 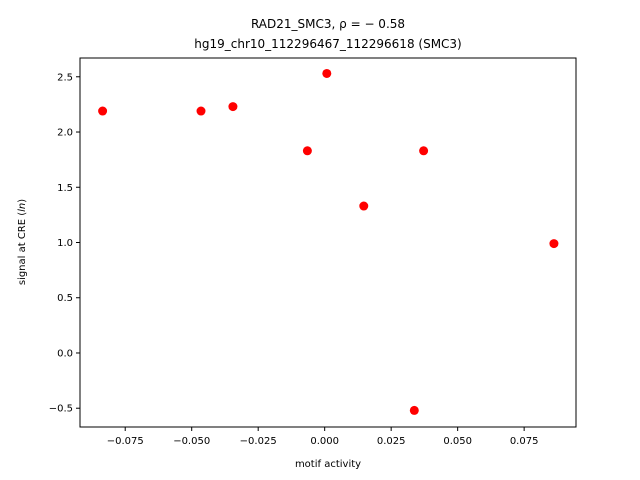 What do you see at coordinates (65, 353) in the screenshot?
I see `y-tick-label: 0.0` at bounding box center [65, 353].